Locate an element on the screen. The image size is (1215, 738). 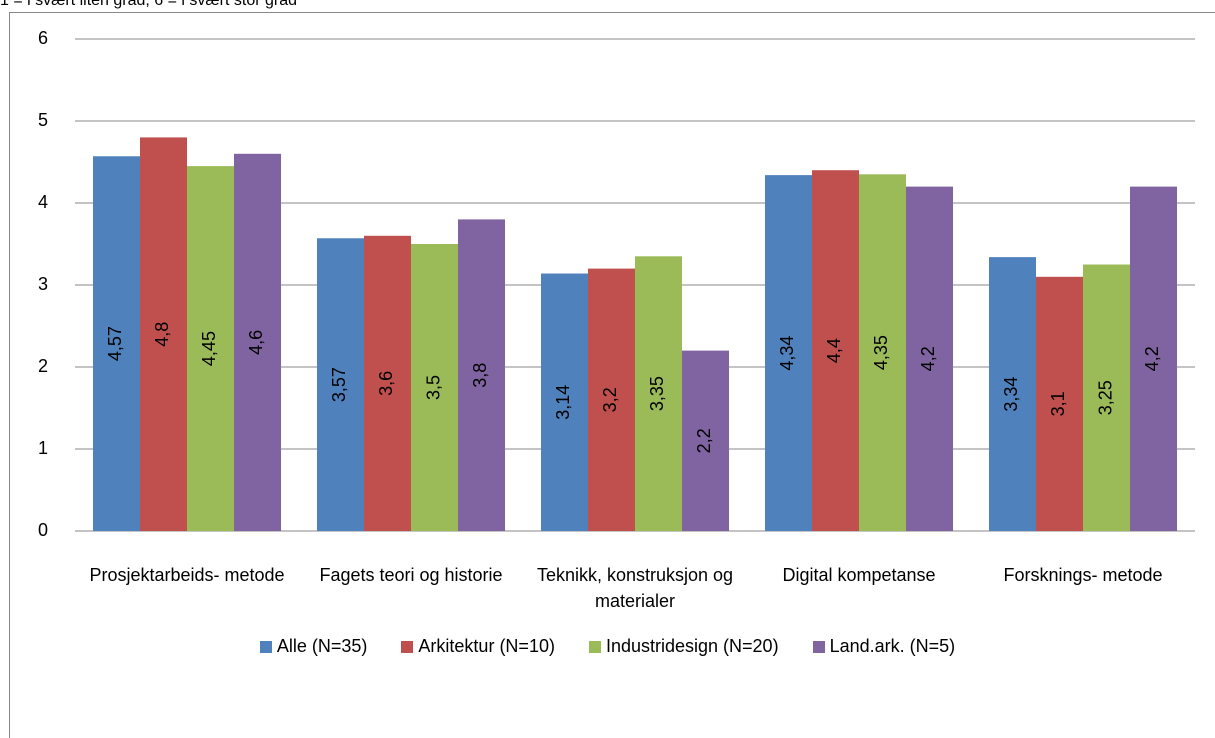
legend-item: Land.ark. (N=5) is located at coordinates (884, 646).